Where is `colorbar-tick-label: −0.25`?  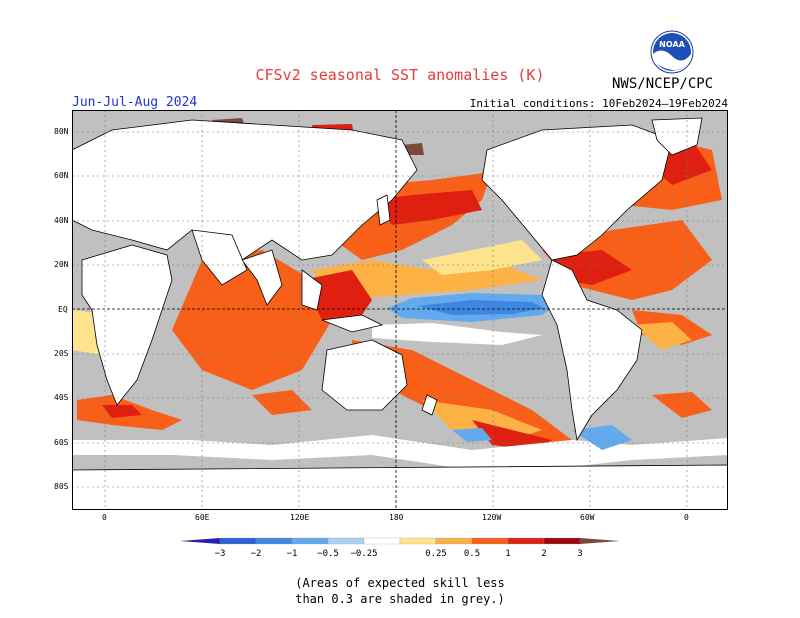 colorbar-tick-label: −0.25 is located at coordinates (363, 554).